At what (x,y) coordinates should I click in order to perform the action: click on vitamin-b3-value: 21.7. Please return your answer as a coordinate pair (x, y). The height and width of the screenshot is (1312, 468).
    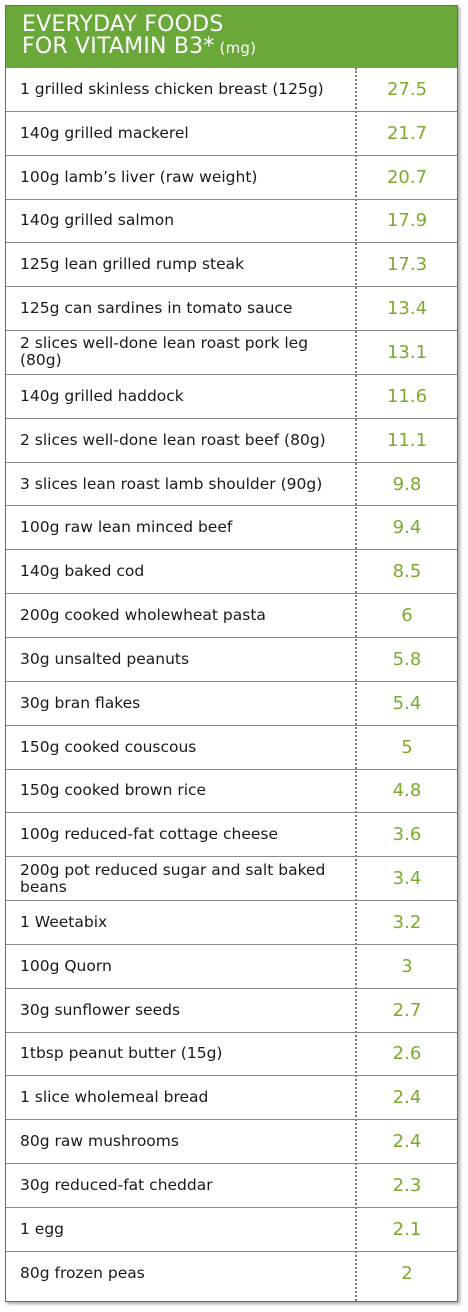
    Looking at the image, I should click on (407, 133).